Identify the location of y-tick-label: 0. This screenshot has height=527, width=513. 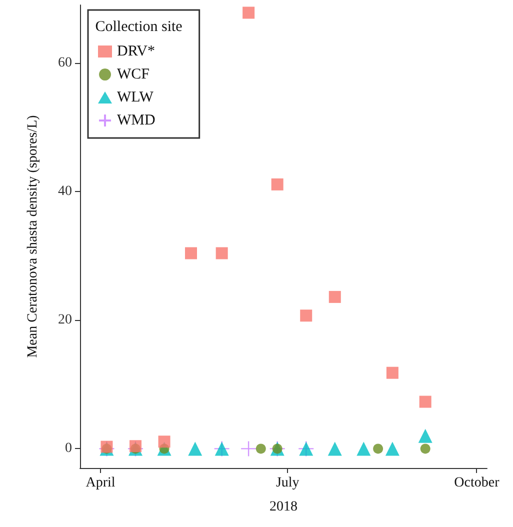
(68, 448).